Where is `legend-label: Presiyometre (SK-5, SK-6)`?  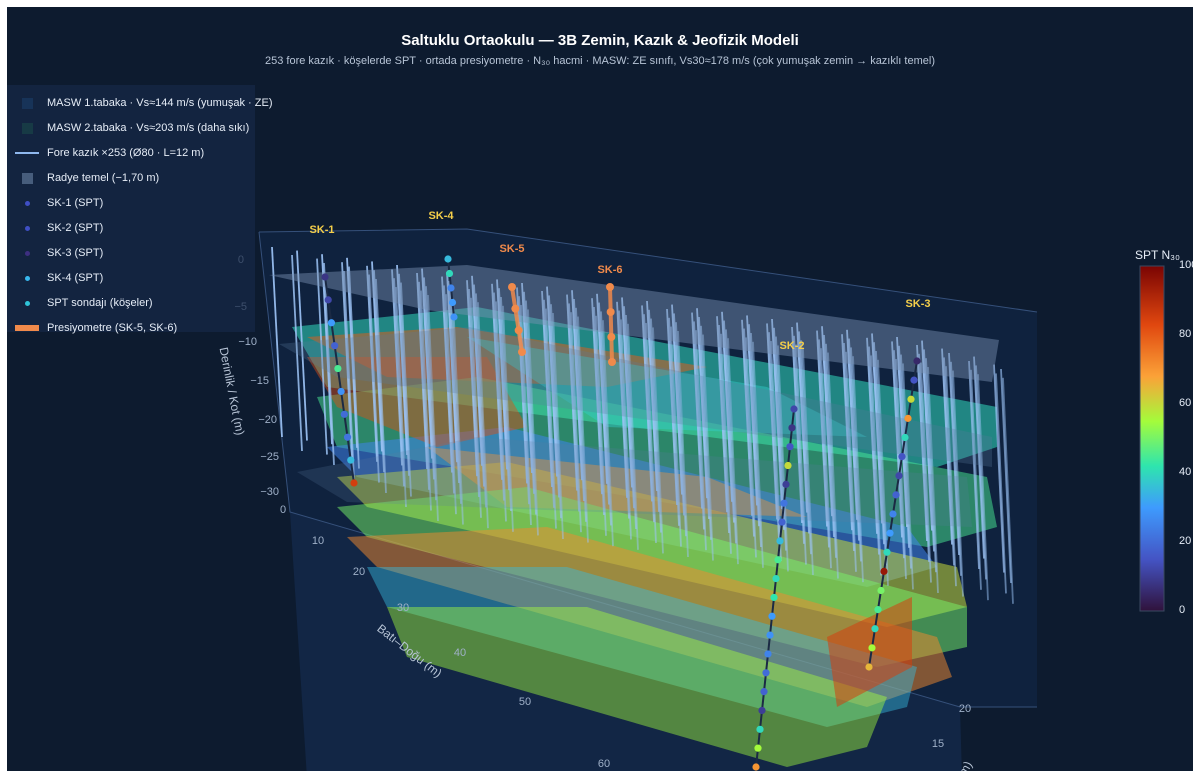
legend-label: Presiyometre (SK-5, SK-6) is located at coordinates (112, 328).